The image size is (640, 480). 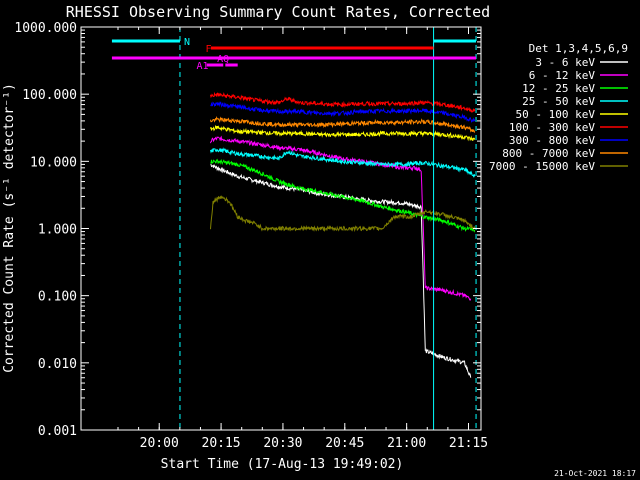 I want to click on x-tick-label: 21:15, so click(x=468, y=443).